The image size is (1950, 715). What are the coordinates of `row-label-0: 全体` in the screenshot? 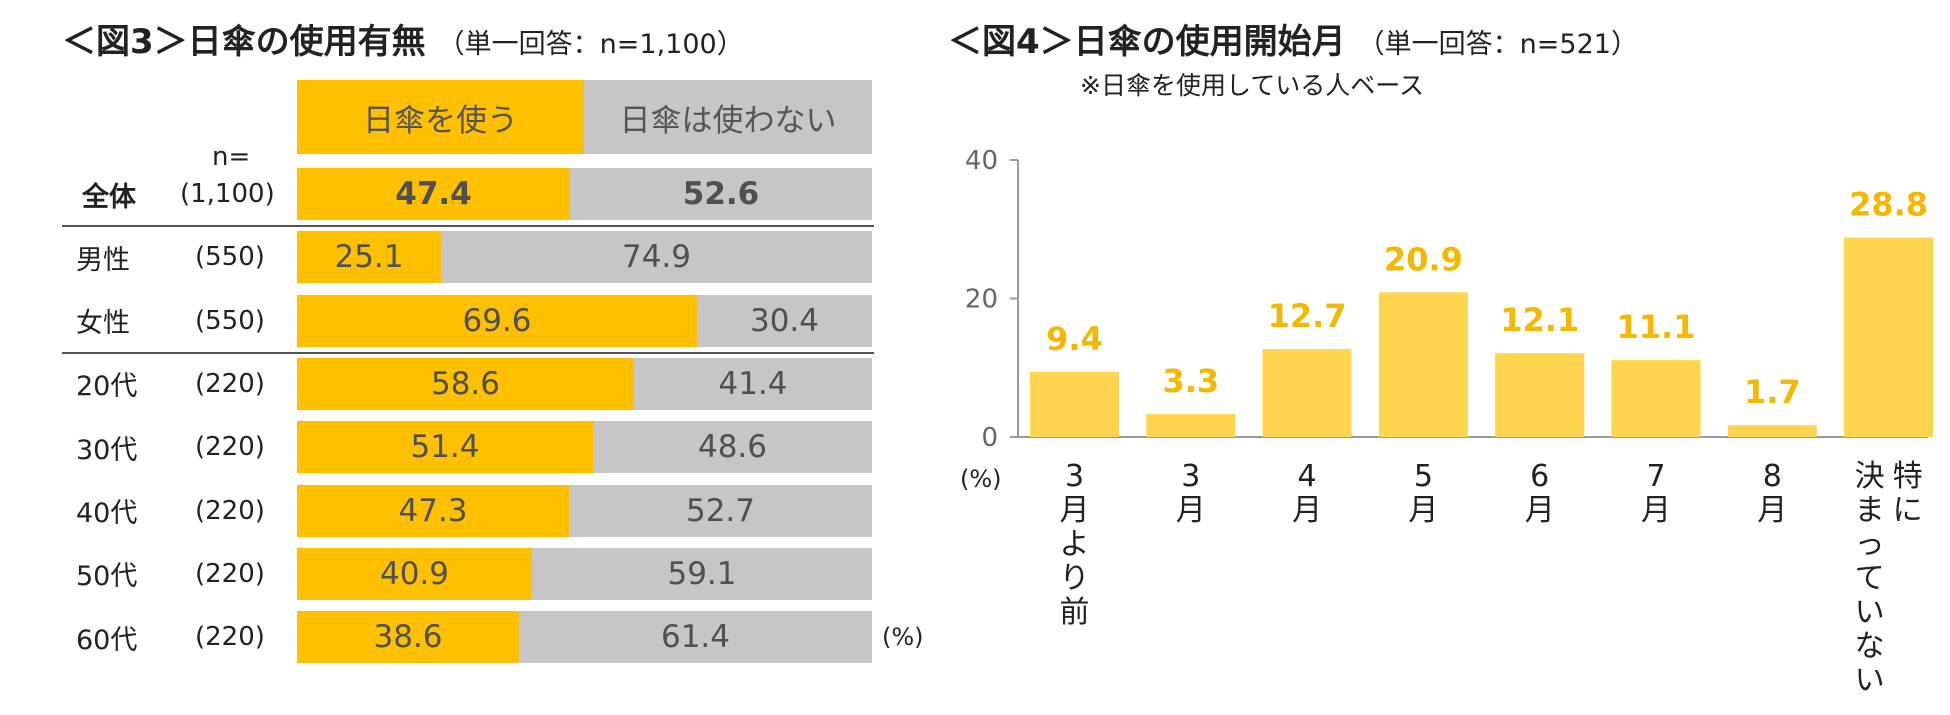 It's located at (109, 197).